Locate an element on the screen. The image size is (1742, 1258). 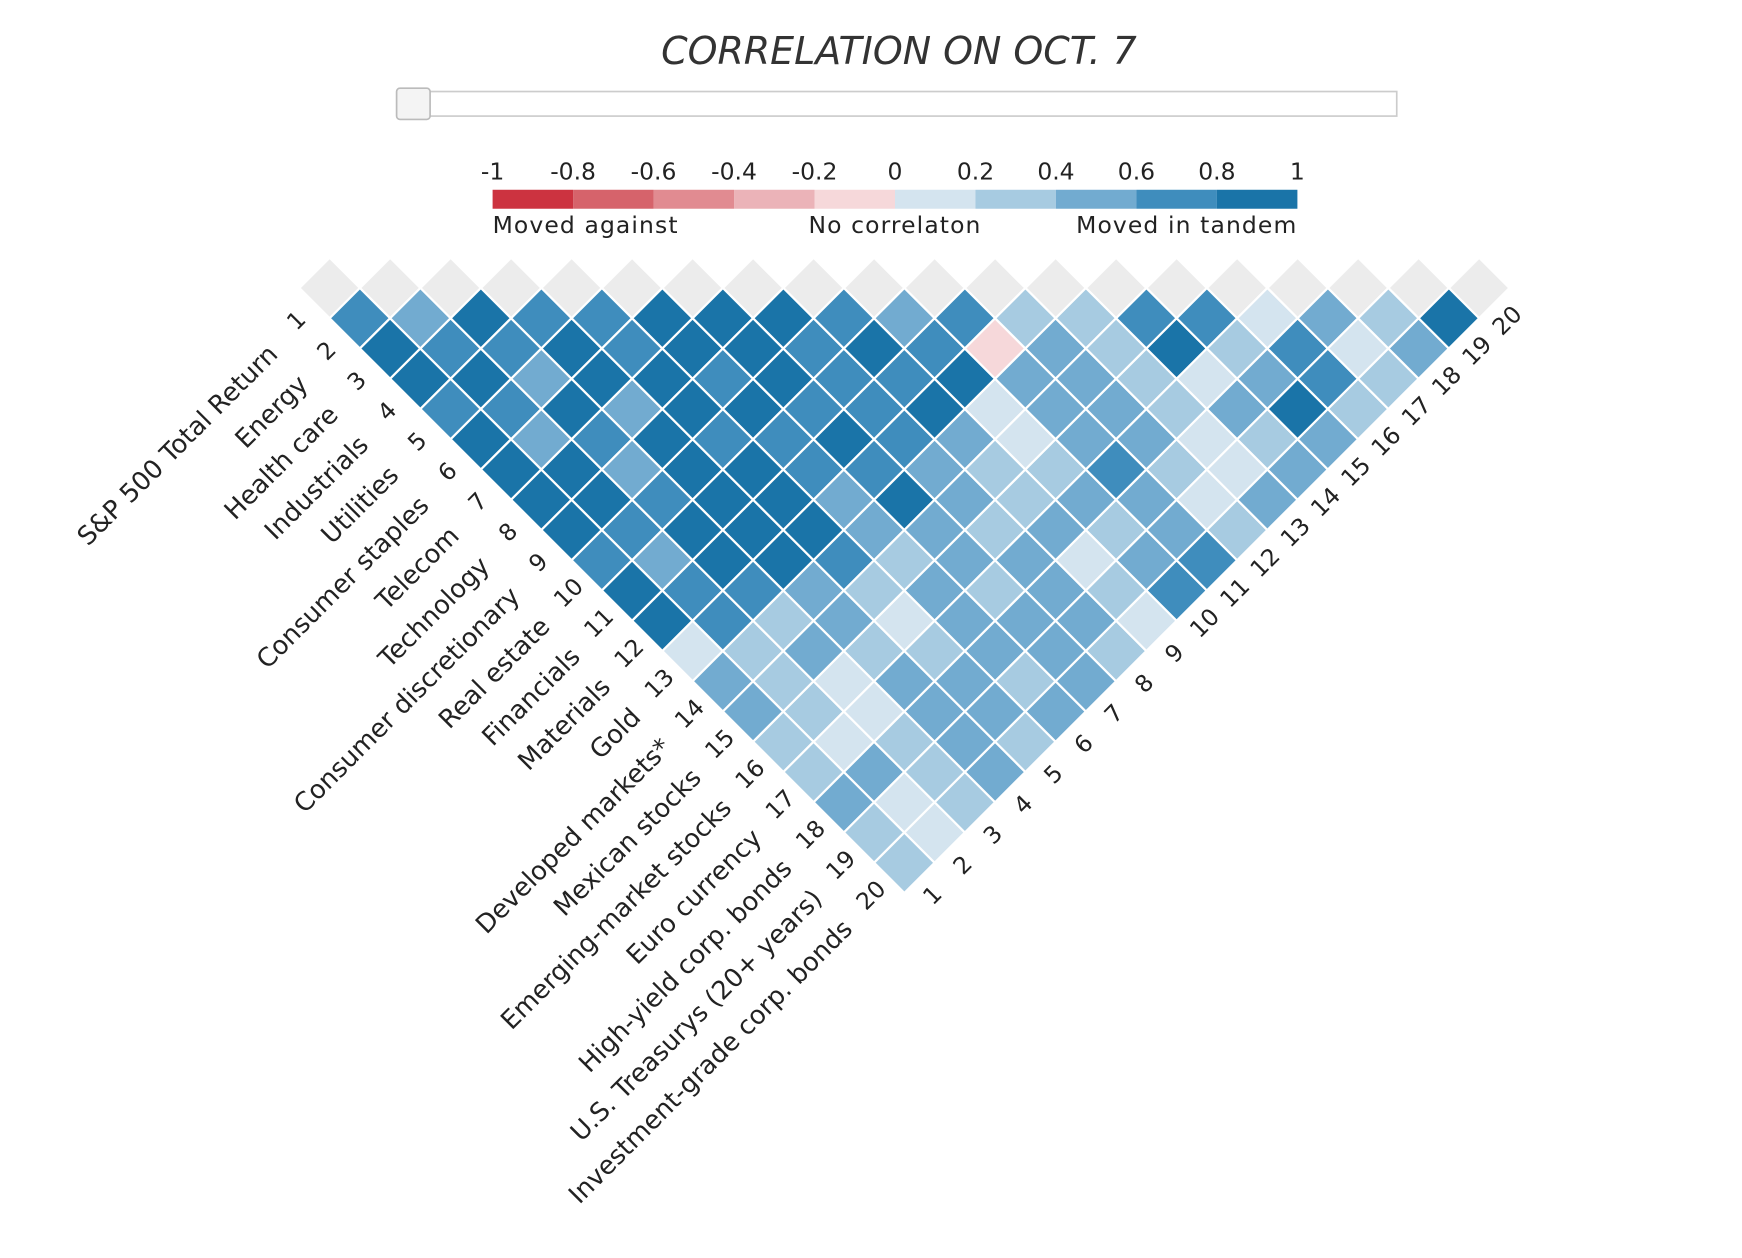
legend-tick-label: 0 is located at coordinates (895, 172).